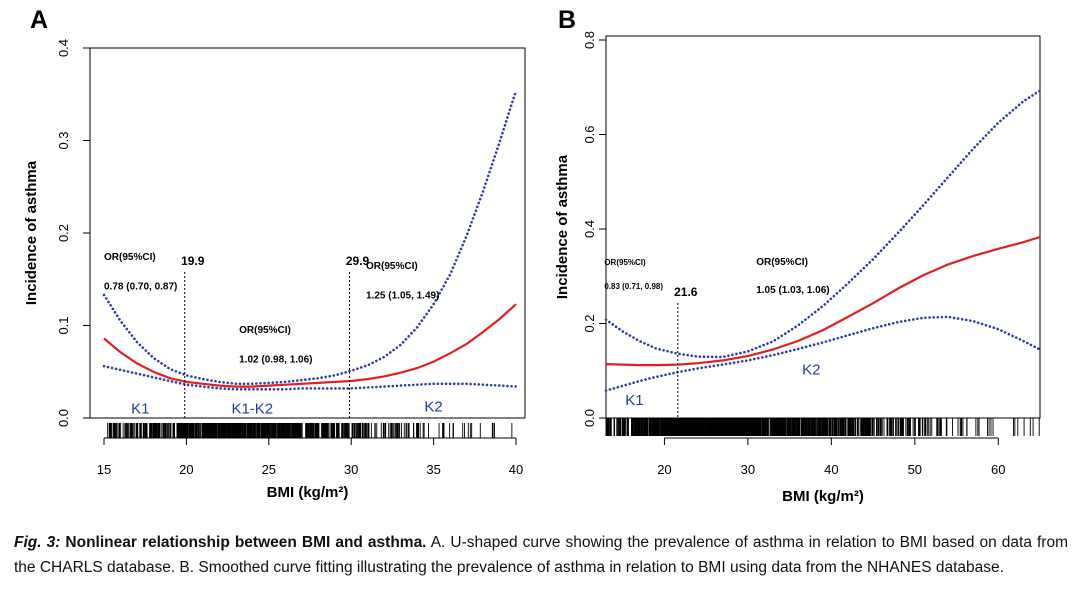 This screenshot has height=612, width=1080. Describe the element at coordinates (63, 140) in the screenshot. I see `y-tick-label: 0.3` at that location.